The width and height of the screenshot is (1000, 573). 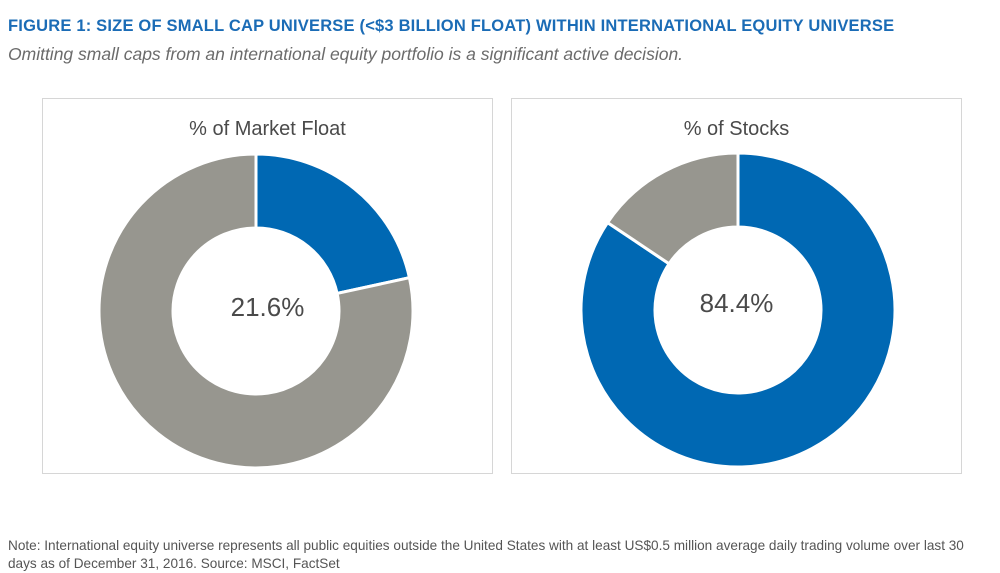 I want to click on center-label-stocks: 84.4%, so click(x=736, y=303).